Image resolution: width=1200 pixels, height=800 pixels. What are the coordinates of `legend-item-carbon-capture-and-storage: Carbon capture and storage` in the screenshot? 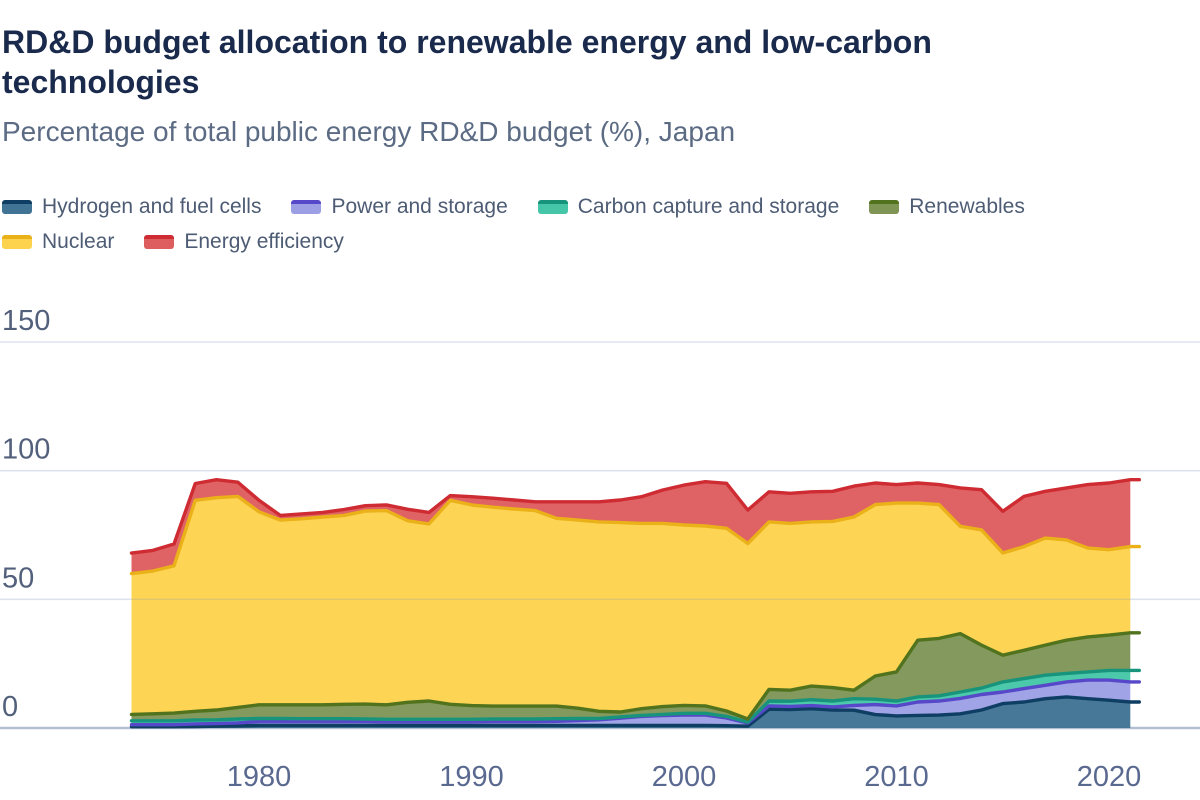 It's located at (688, 207).